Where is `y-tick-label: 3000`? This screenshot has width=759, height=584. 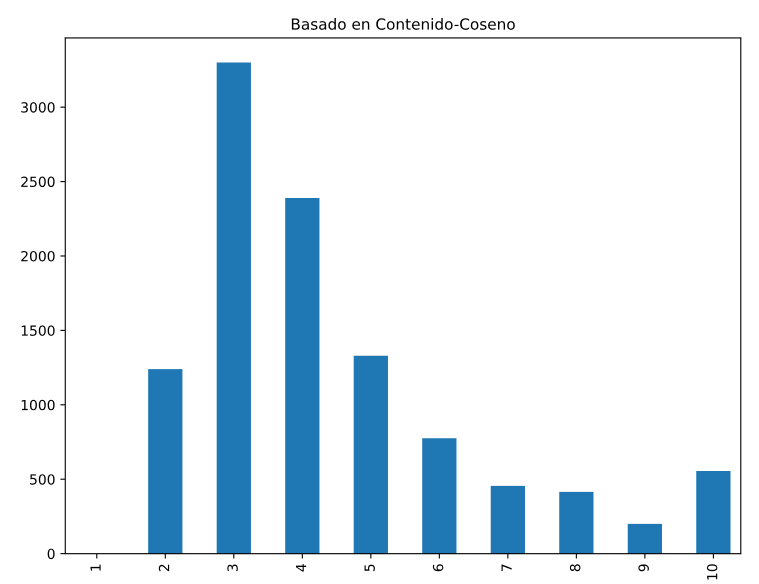 y-tick-label: 3000 is located at coordinates (38, 107).